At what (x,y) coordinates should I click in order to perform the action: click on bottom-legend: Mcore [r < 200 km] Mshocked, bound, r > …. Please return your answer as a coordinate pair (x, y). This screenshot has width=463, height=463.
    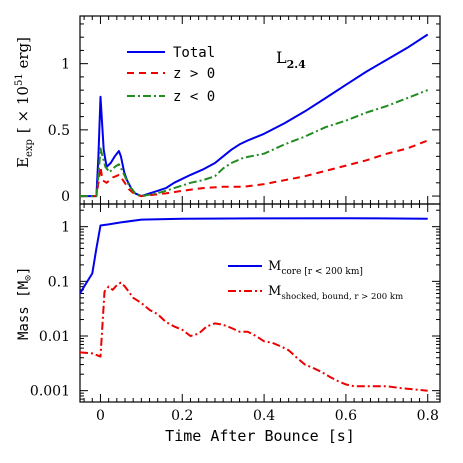
    Looking at the image, I should click on (315, 280).